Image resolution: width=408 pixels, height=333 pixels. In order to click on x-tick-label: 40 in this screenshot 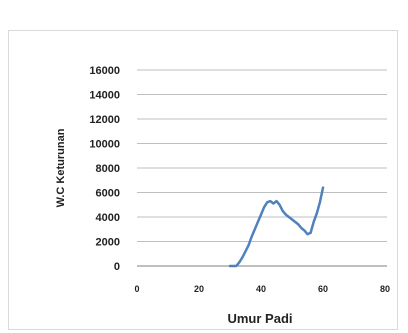, I will do `click(261, 289)`.